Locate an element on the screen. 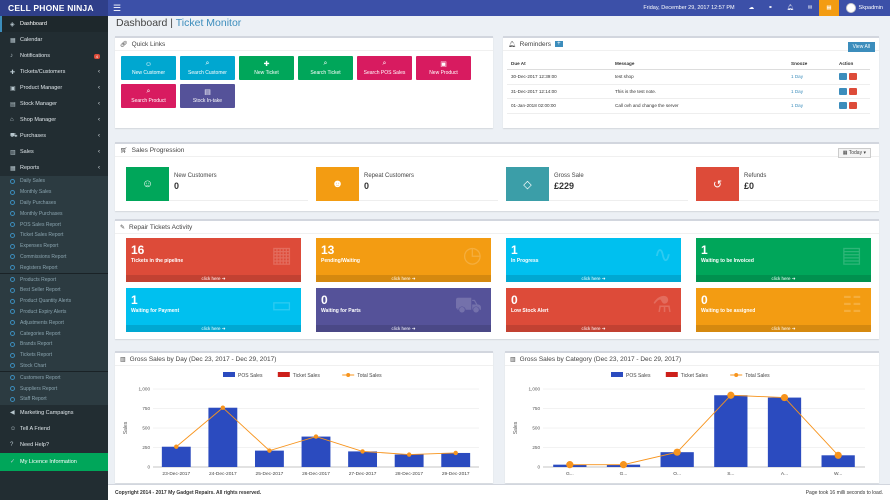 The height and width of the screenshot is (500, 890). quick-link-new-customer: ☺ New Customer is located at coordinates (148, 68).